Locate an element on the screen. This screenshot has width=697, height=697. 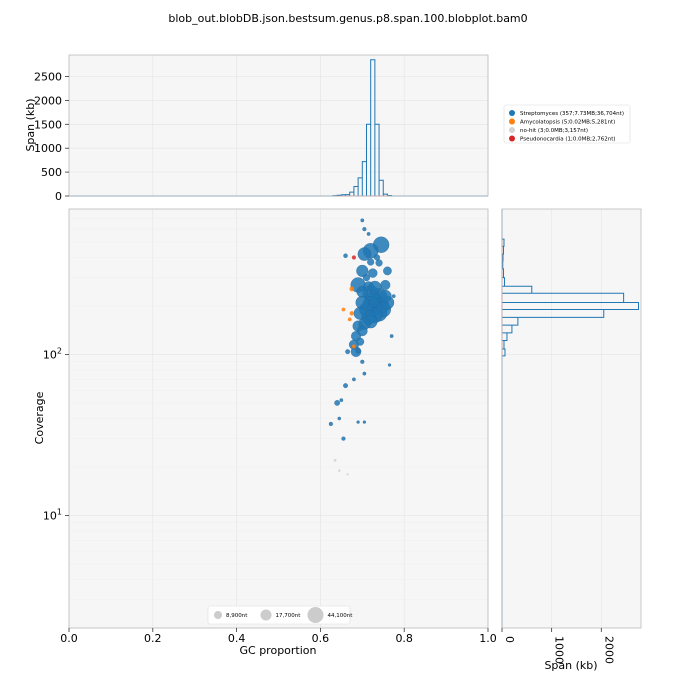
legend-marker-streptomyces is located at coordinates (512, 113).